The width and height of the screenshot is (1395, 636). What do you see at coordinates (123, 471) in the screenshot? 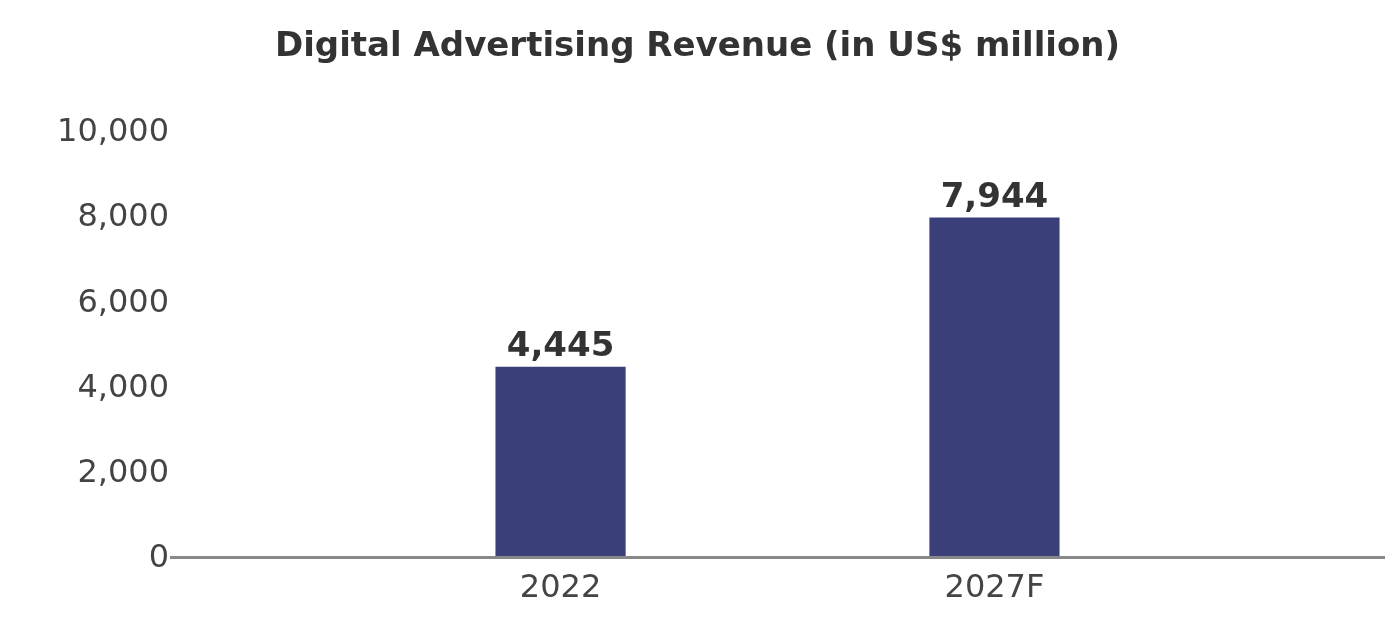
I see `y-tick-label: 2,000` at bounding box center [123, 471].